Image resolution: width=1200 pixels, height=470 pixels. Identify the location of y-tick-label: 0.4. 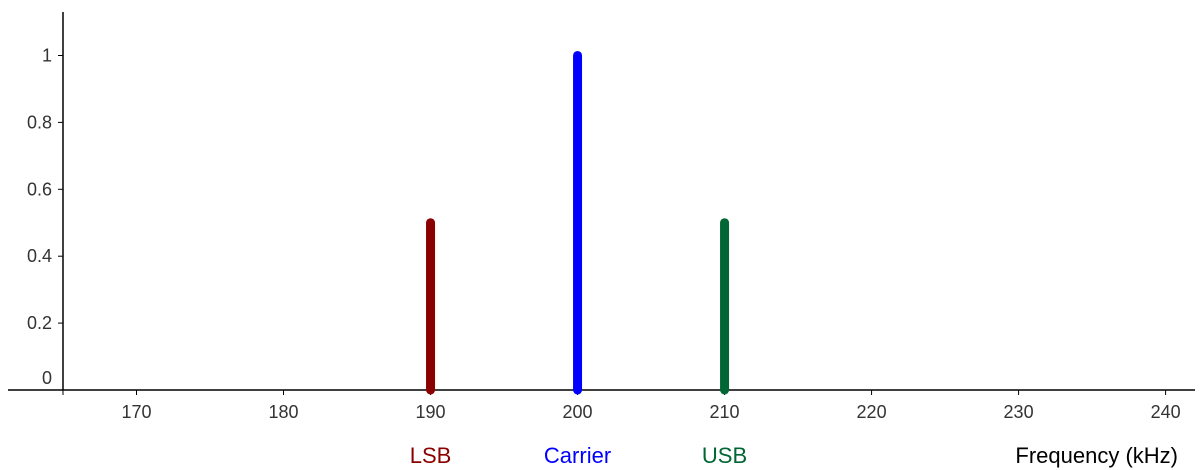
(39, 256).